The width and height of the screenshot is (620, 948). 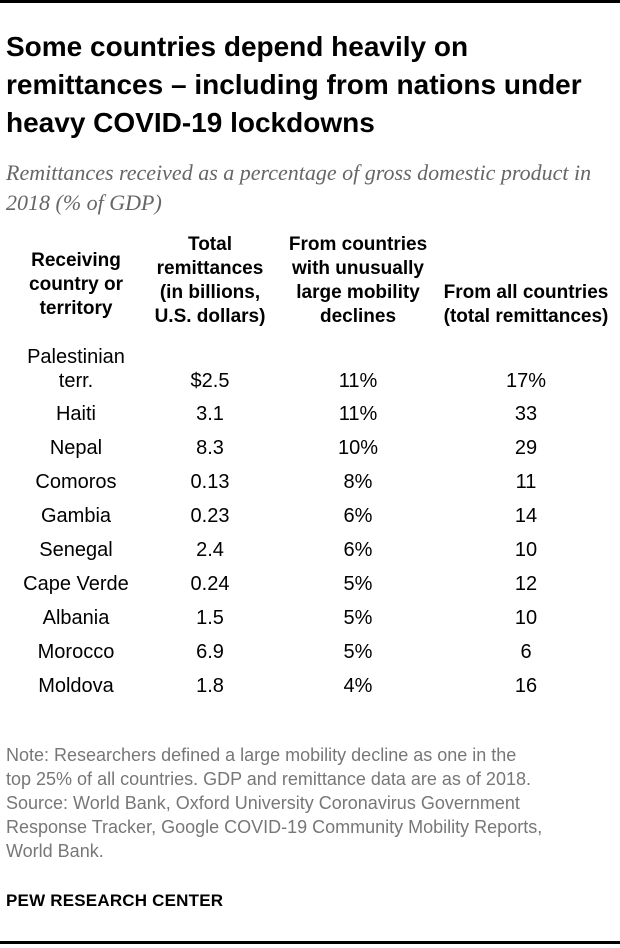 What do you see at coordinates (76, 618) in the screenshot?
I see `cell-country: Albania` at bounding box center [76, 618].